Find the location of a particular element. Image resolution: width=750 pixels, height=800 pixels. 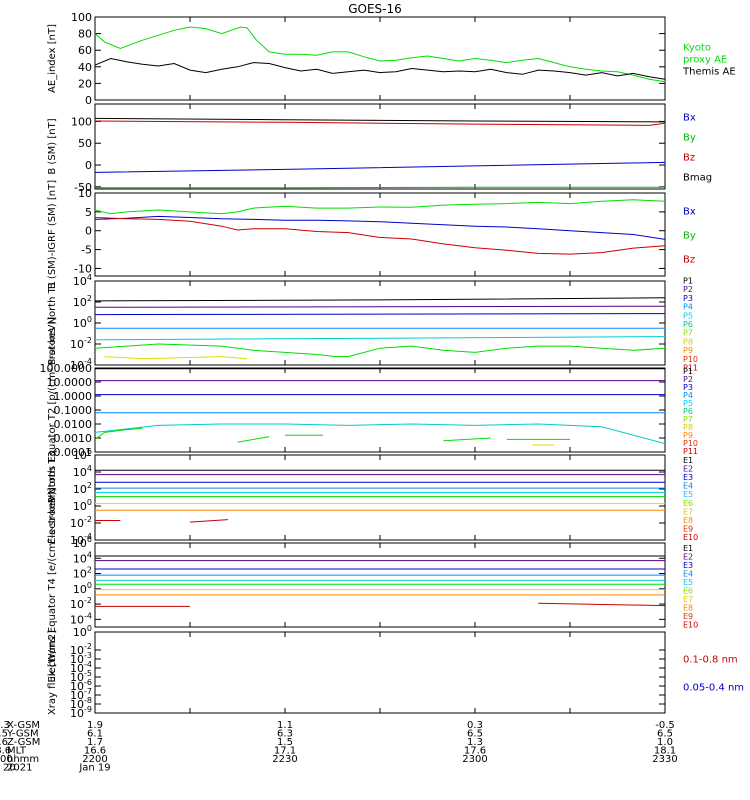

y-tick-label: 10⁻⁸ is located at coordinates (81, 703).